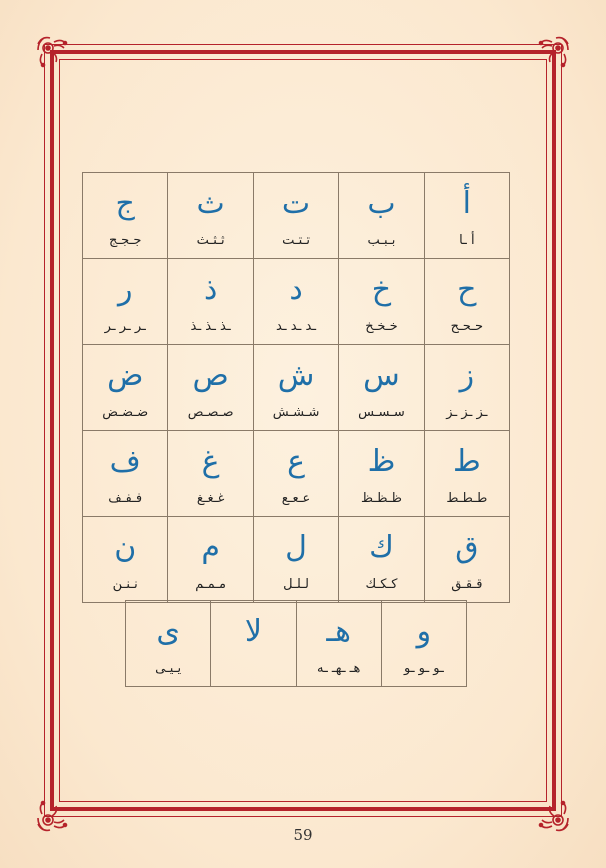 This screenshot has width=606, height=868. What do you see at coordinates (253, 631) in the screenshot?
I see `letter: لا` at bounding box center [253, 631].